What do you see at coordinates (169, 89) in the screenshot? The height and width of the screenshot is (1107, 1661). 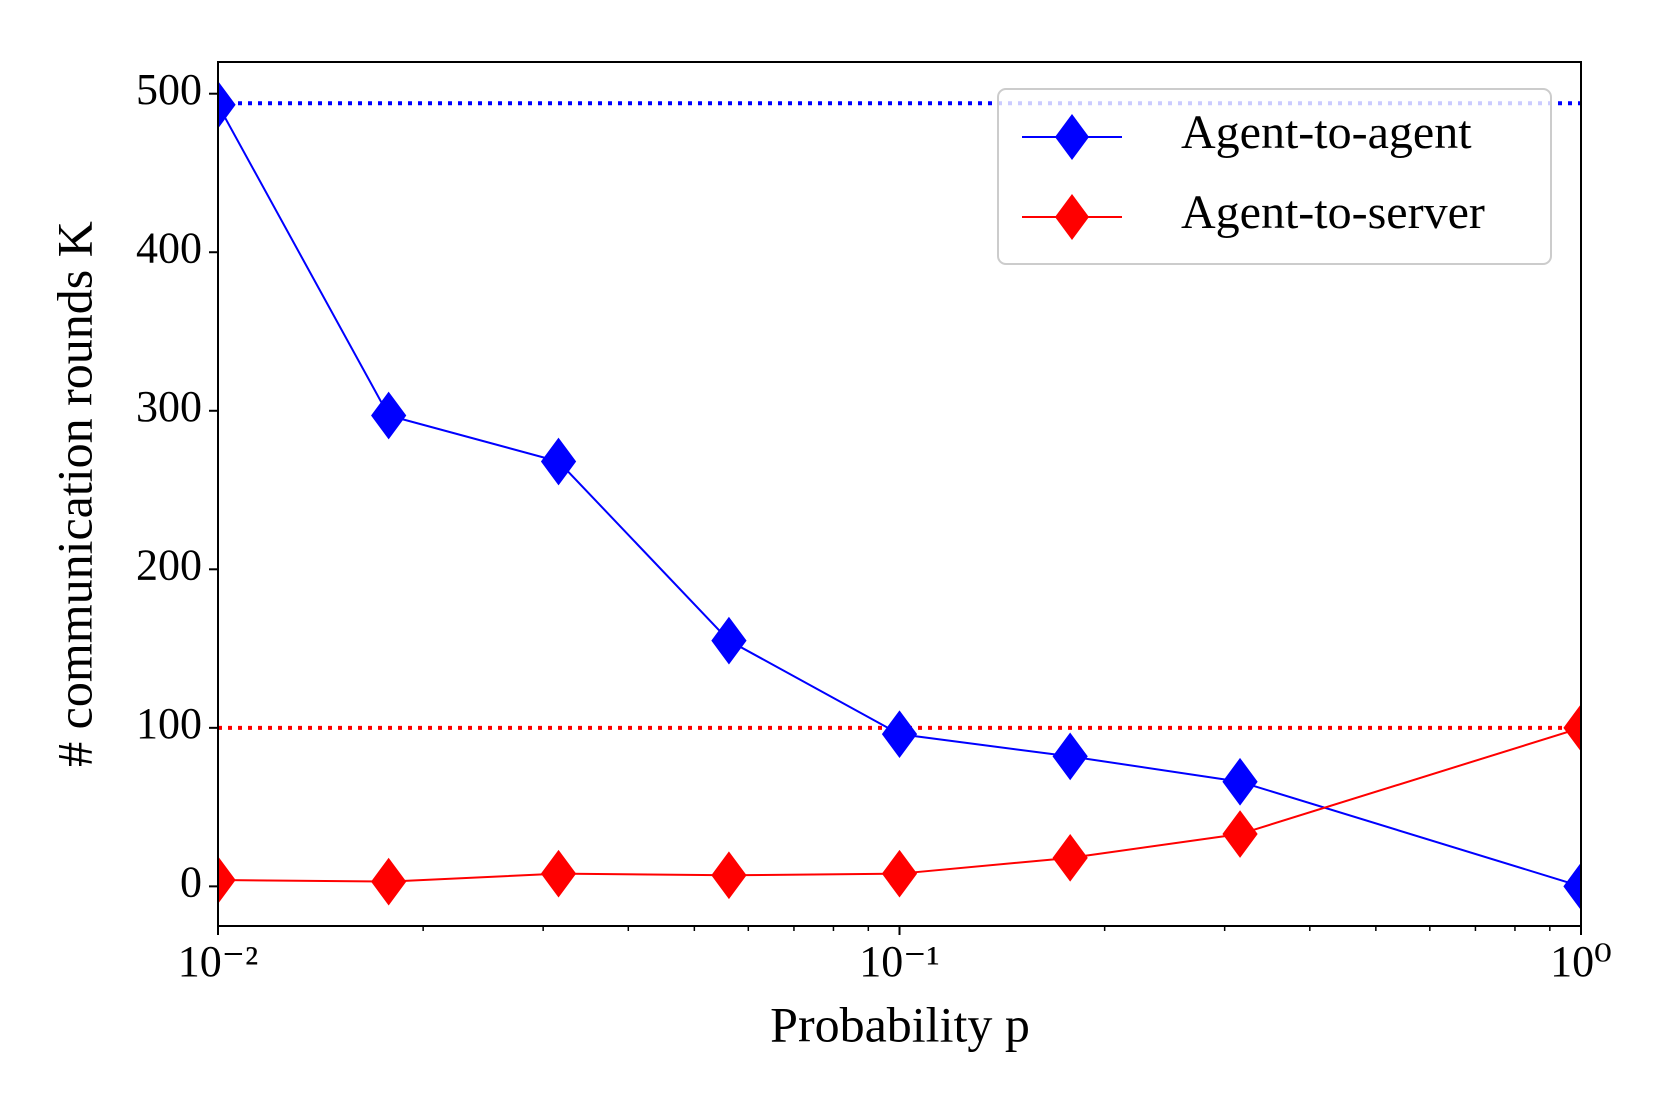 I see `y-tick-label: 500` at bounding box center [169, 89].